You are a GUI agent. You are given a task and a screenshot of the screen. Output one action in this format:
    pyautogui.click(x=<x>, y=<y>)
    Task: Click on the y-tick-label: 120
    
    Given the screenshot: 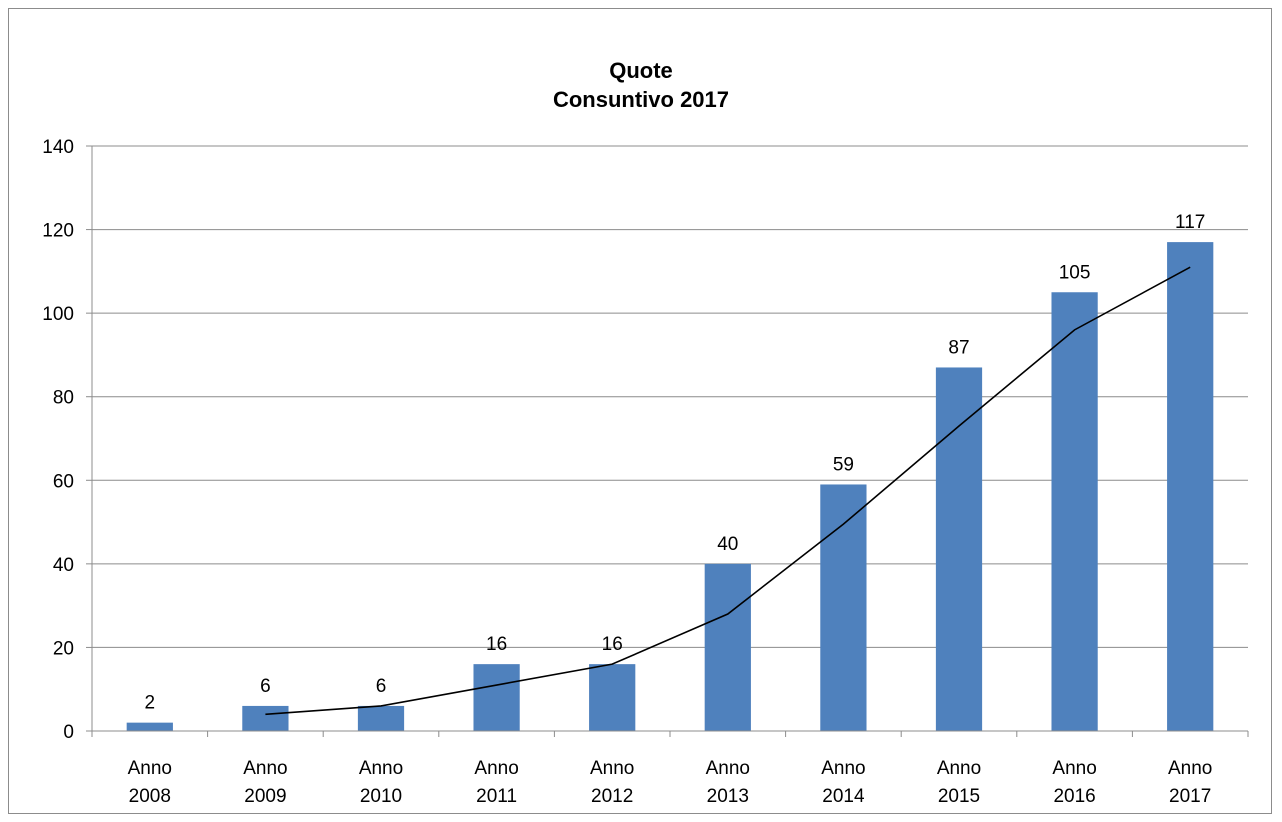 What is the action you would take?
    pyautogui.click(x=58, y=231)
    